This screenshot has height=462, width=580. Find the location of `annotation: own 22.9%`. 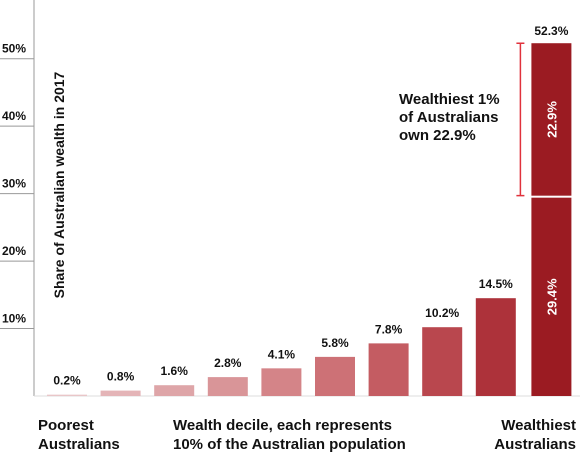

annotation: own 22.9% is located at coordinates (437, 135).